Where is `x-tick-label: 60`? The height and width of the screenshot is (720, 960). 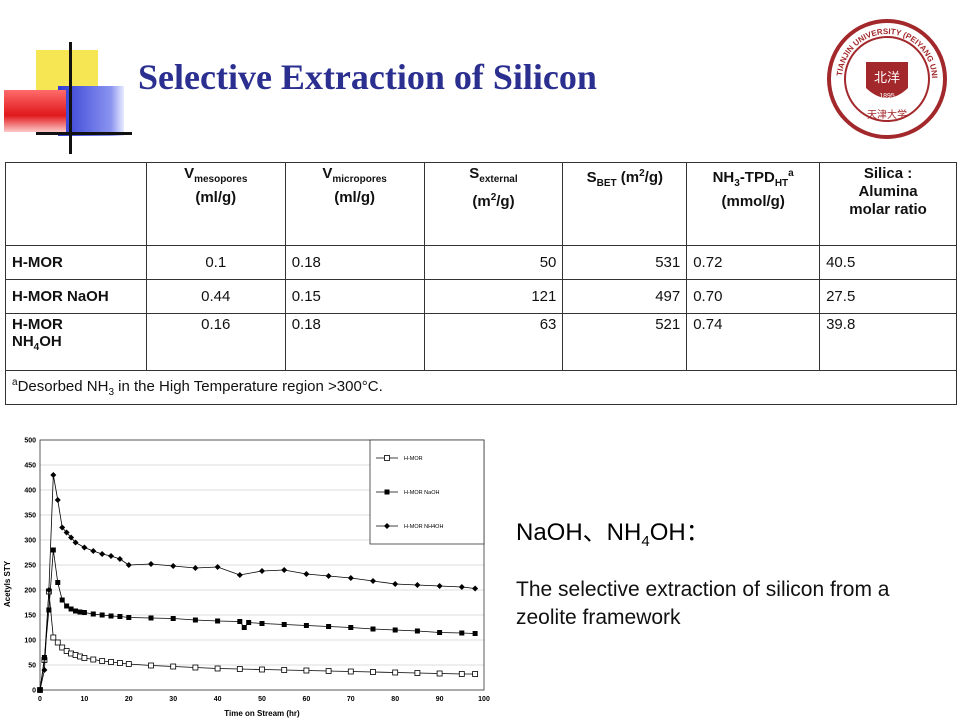 x-tick-label: 60 is located at coordinates (307, 699).